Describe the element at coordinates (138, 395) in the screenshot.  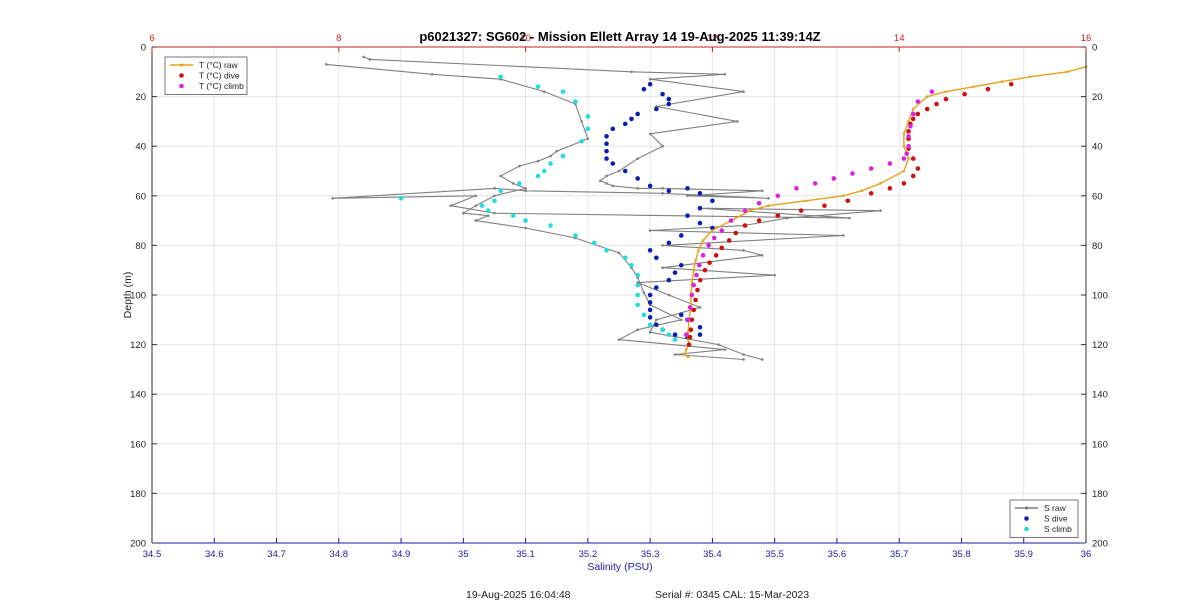
I see `y-tick-label-left-7: 140` at that location.